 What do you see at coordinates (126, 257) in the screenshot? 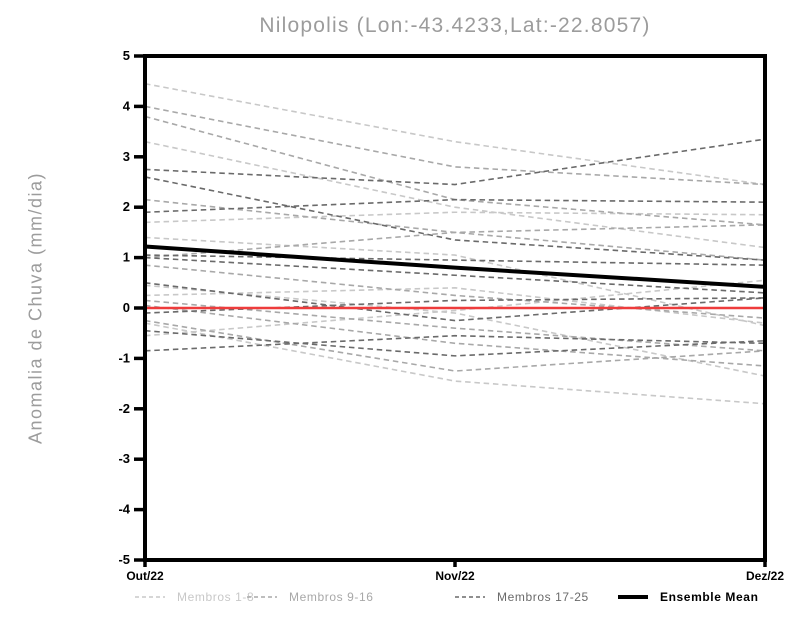
I see `y-tick-label: 1` at bounding box center [126, 257].